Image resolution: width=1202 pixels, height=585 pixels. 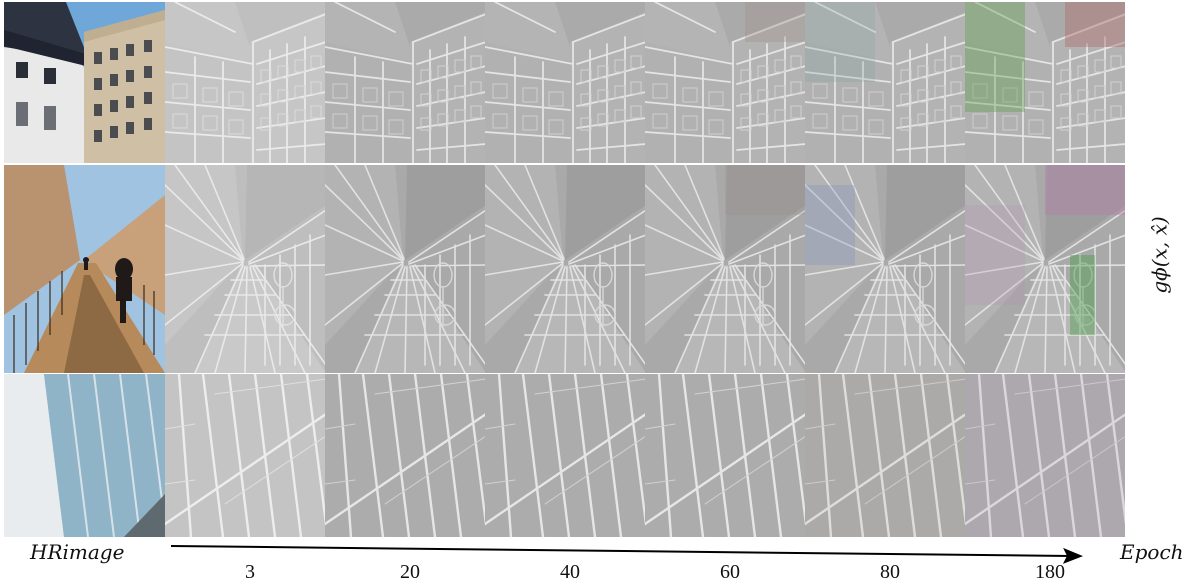 I want to click on epoch-arrow, so click(x=626, y=554).